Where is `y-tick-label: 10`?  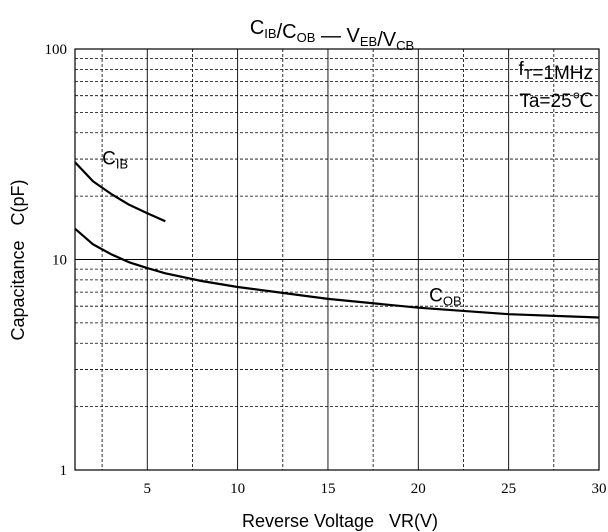 y-tick-label: 10 is located at coordinates (59, 261).